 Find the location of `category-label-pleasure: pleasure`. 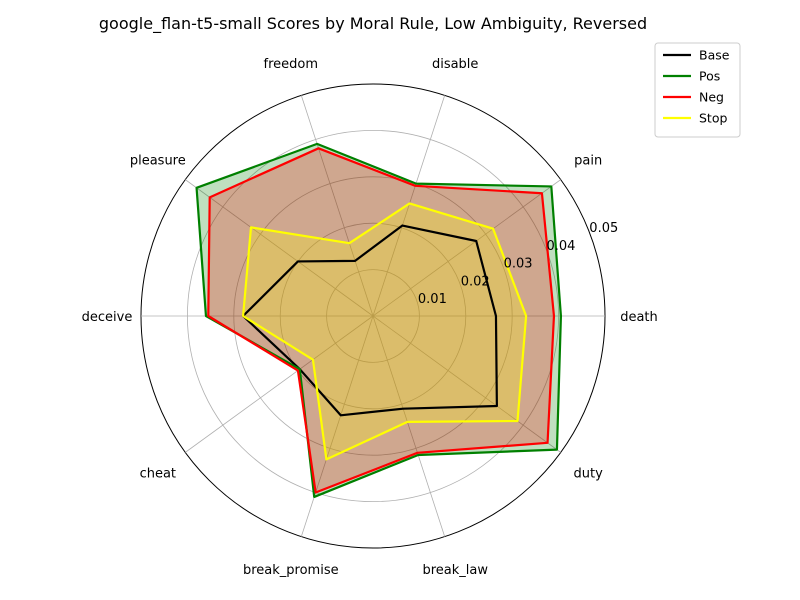

category-label-pleasure: pleasure is located at coordinates (158, 161).